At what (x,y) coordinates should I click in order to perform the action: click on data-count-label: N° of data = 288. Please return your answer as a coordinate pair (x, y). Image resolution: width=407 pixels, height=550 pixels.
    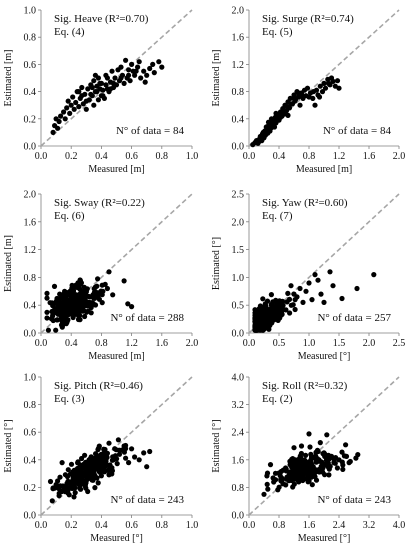
    Looking at the image, I should click on (147, 318).